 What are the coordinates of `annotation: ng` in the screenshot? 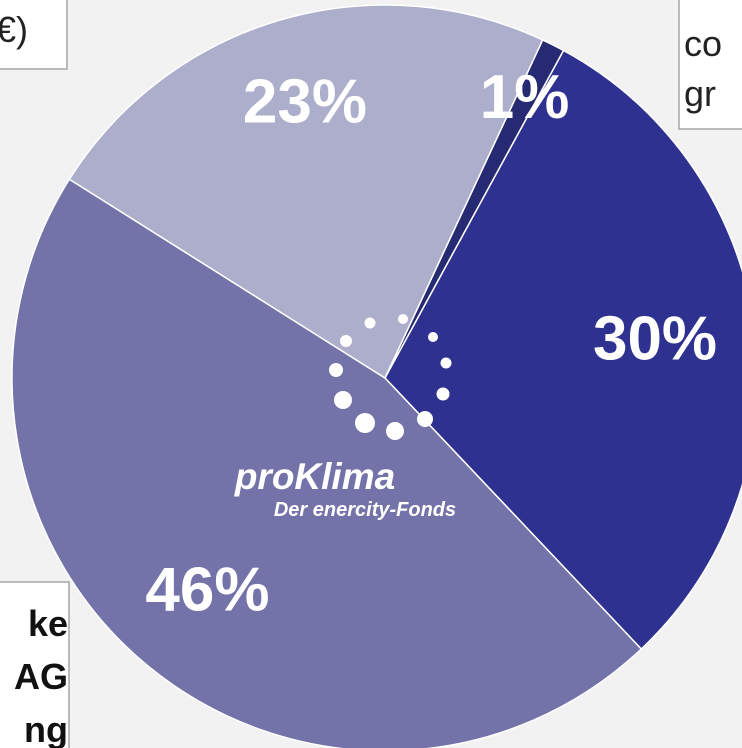 It's located at (46, 728).